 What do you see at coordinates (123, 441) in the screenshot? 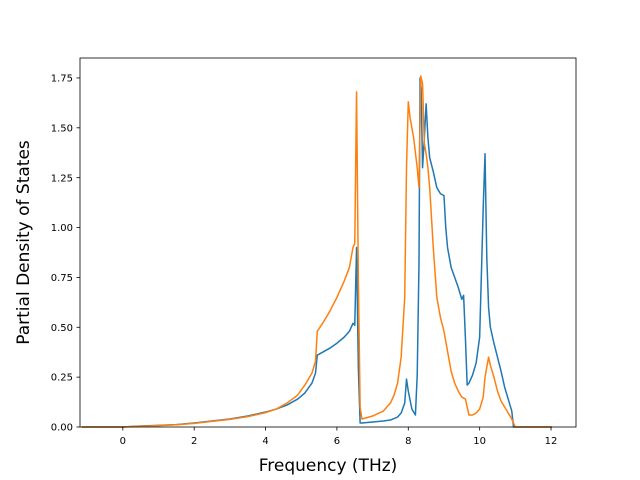
I see `x-tick-label: 0` at bounding box center [123, 441].